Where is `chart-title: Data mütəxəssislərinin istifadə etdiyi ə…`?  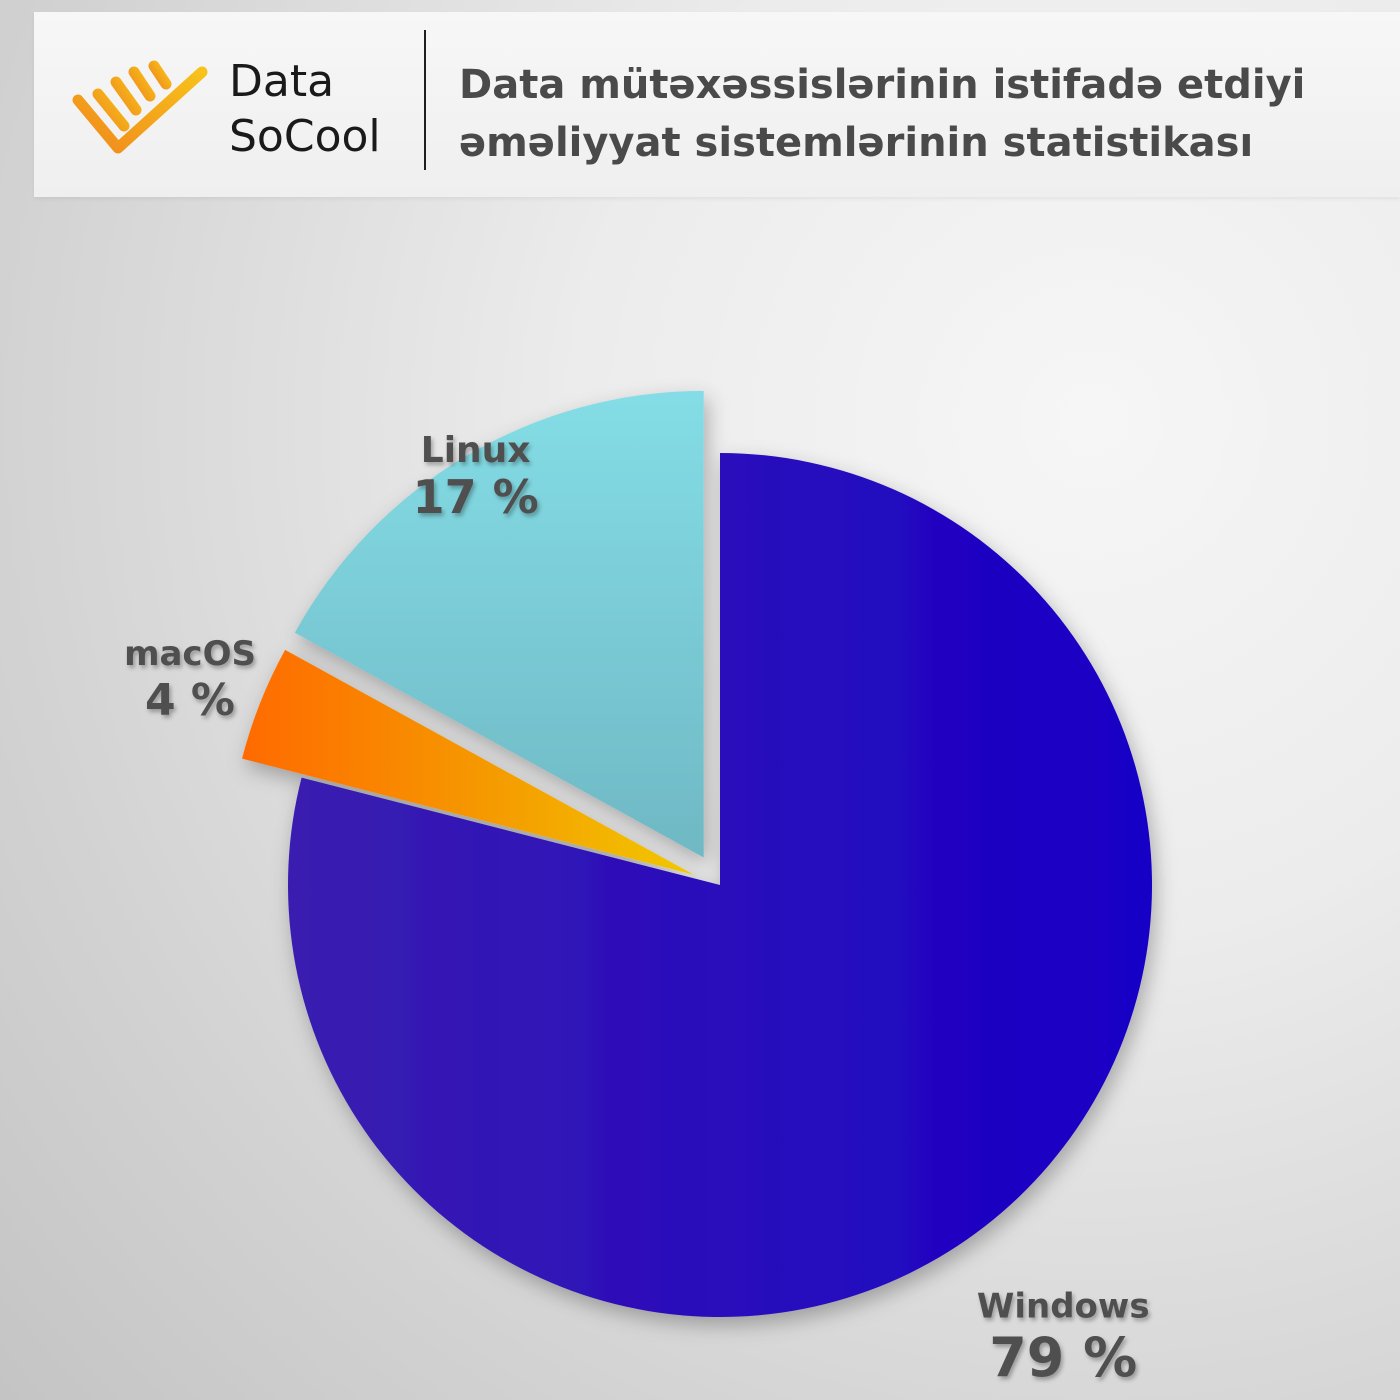
chart-title: Data mütəxəssislərinin istifadə etdiyi ə… is located at coordinates (919, 114).